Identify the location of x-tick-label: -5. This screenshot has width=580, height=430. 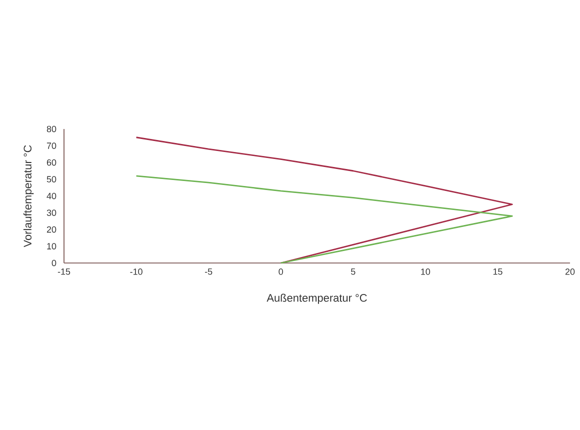
(208, 271).